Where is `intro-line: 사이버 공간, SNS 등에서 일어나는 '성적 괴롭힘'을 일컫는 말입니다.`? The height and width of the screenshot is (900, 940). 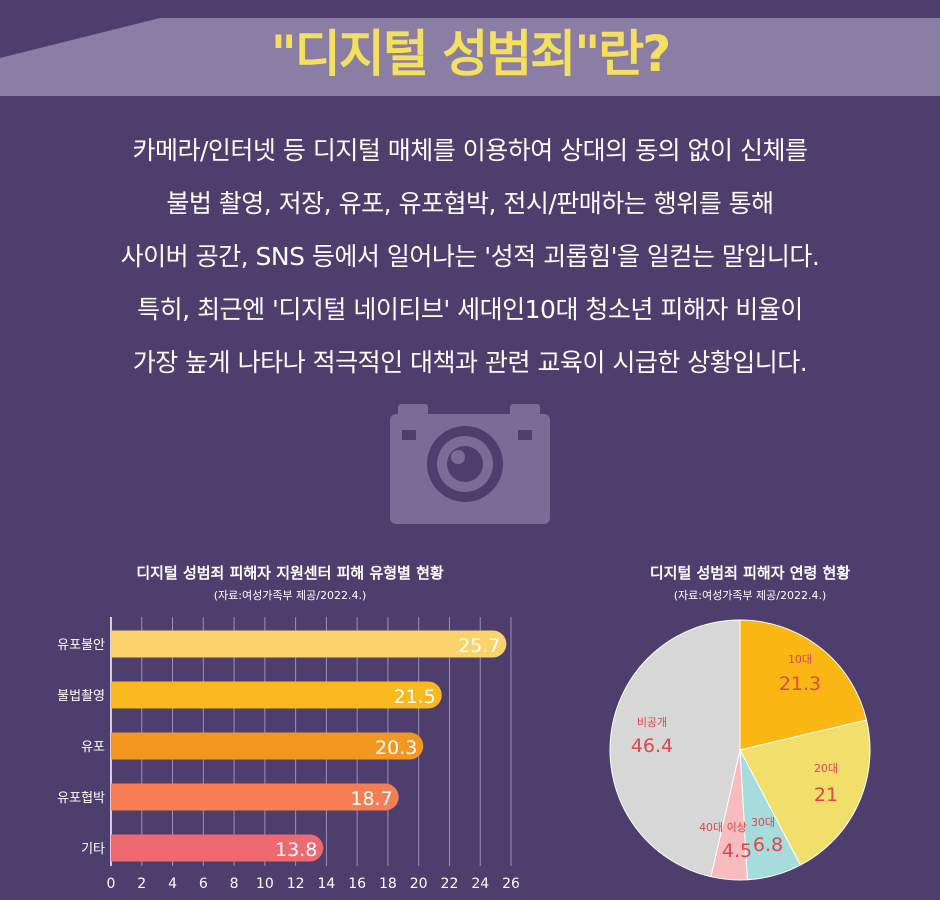
intro-line: 사이버 공간, SNS 등에서 일어나는 '성적 괴롭힘'을 일컫는 말입니다. is located at coordinates (470, 256).